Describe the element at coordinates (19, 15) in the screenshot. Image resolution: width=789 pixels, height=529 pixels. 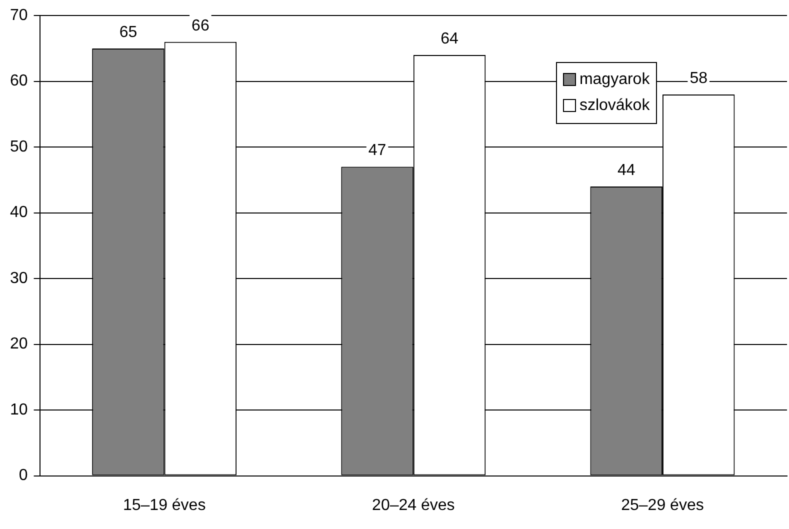
I see `y-tick-label: 70` at that location.